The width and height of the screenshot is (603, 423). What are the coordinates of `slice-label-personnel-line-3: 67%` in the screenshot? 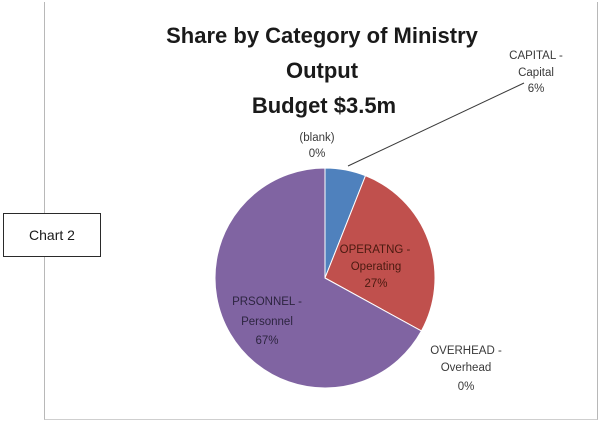 It's located at (266, 341).